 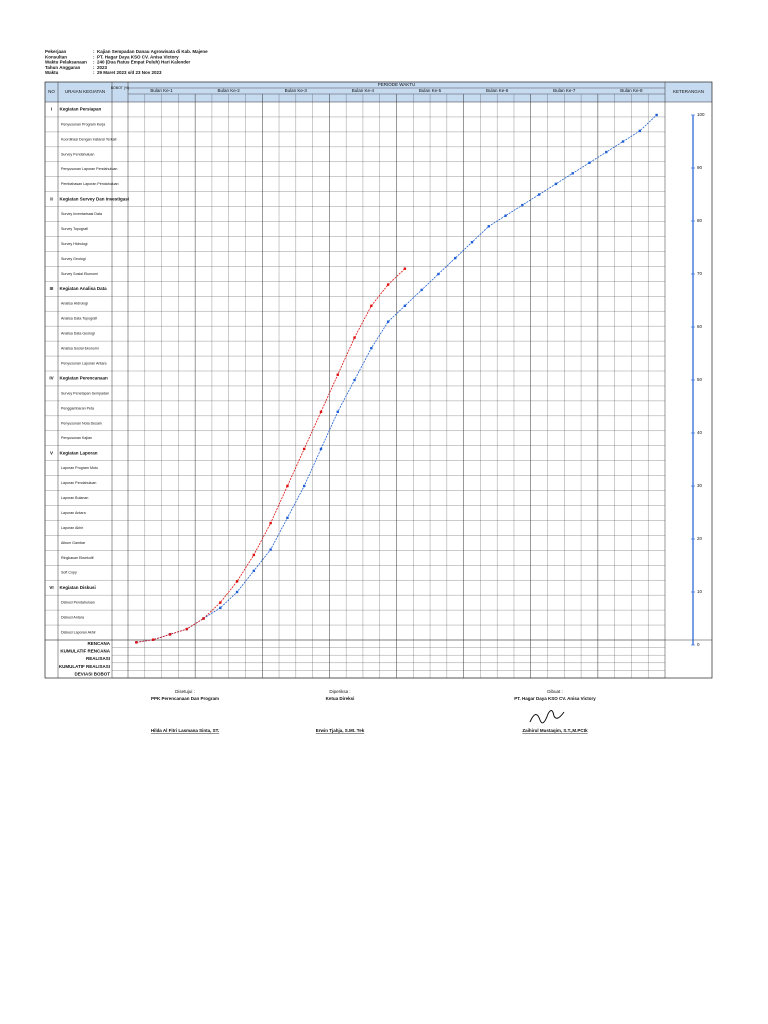 What do you see at coordinates (185, 691) in the screenshot?
I see `sign-role: Disetujui :` at bounding box center [185, 691].